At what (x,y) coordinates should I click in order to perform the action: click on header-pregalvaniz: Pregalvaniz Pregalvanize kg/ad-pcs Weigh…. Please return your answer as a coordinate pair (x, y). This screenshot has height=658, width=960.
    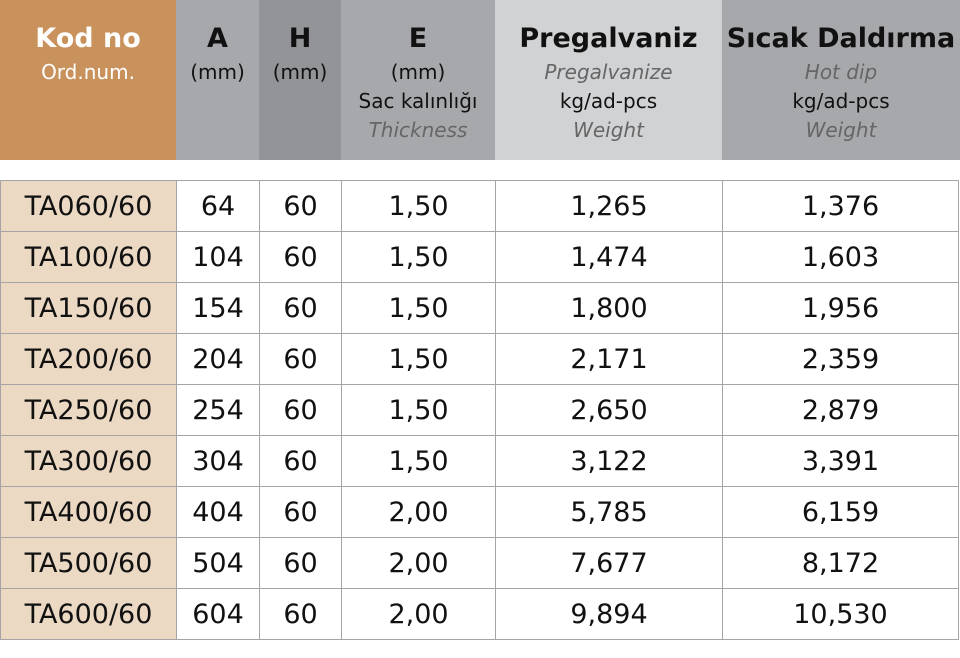
    Looking at the image, I should click on (608, 80).